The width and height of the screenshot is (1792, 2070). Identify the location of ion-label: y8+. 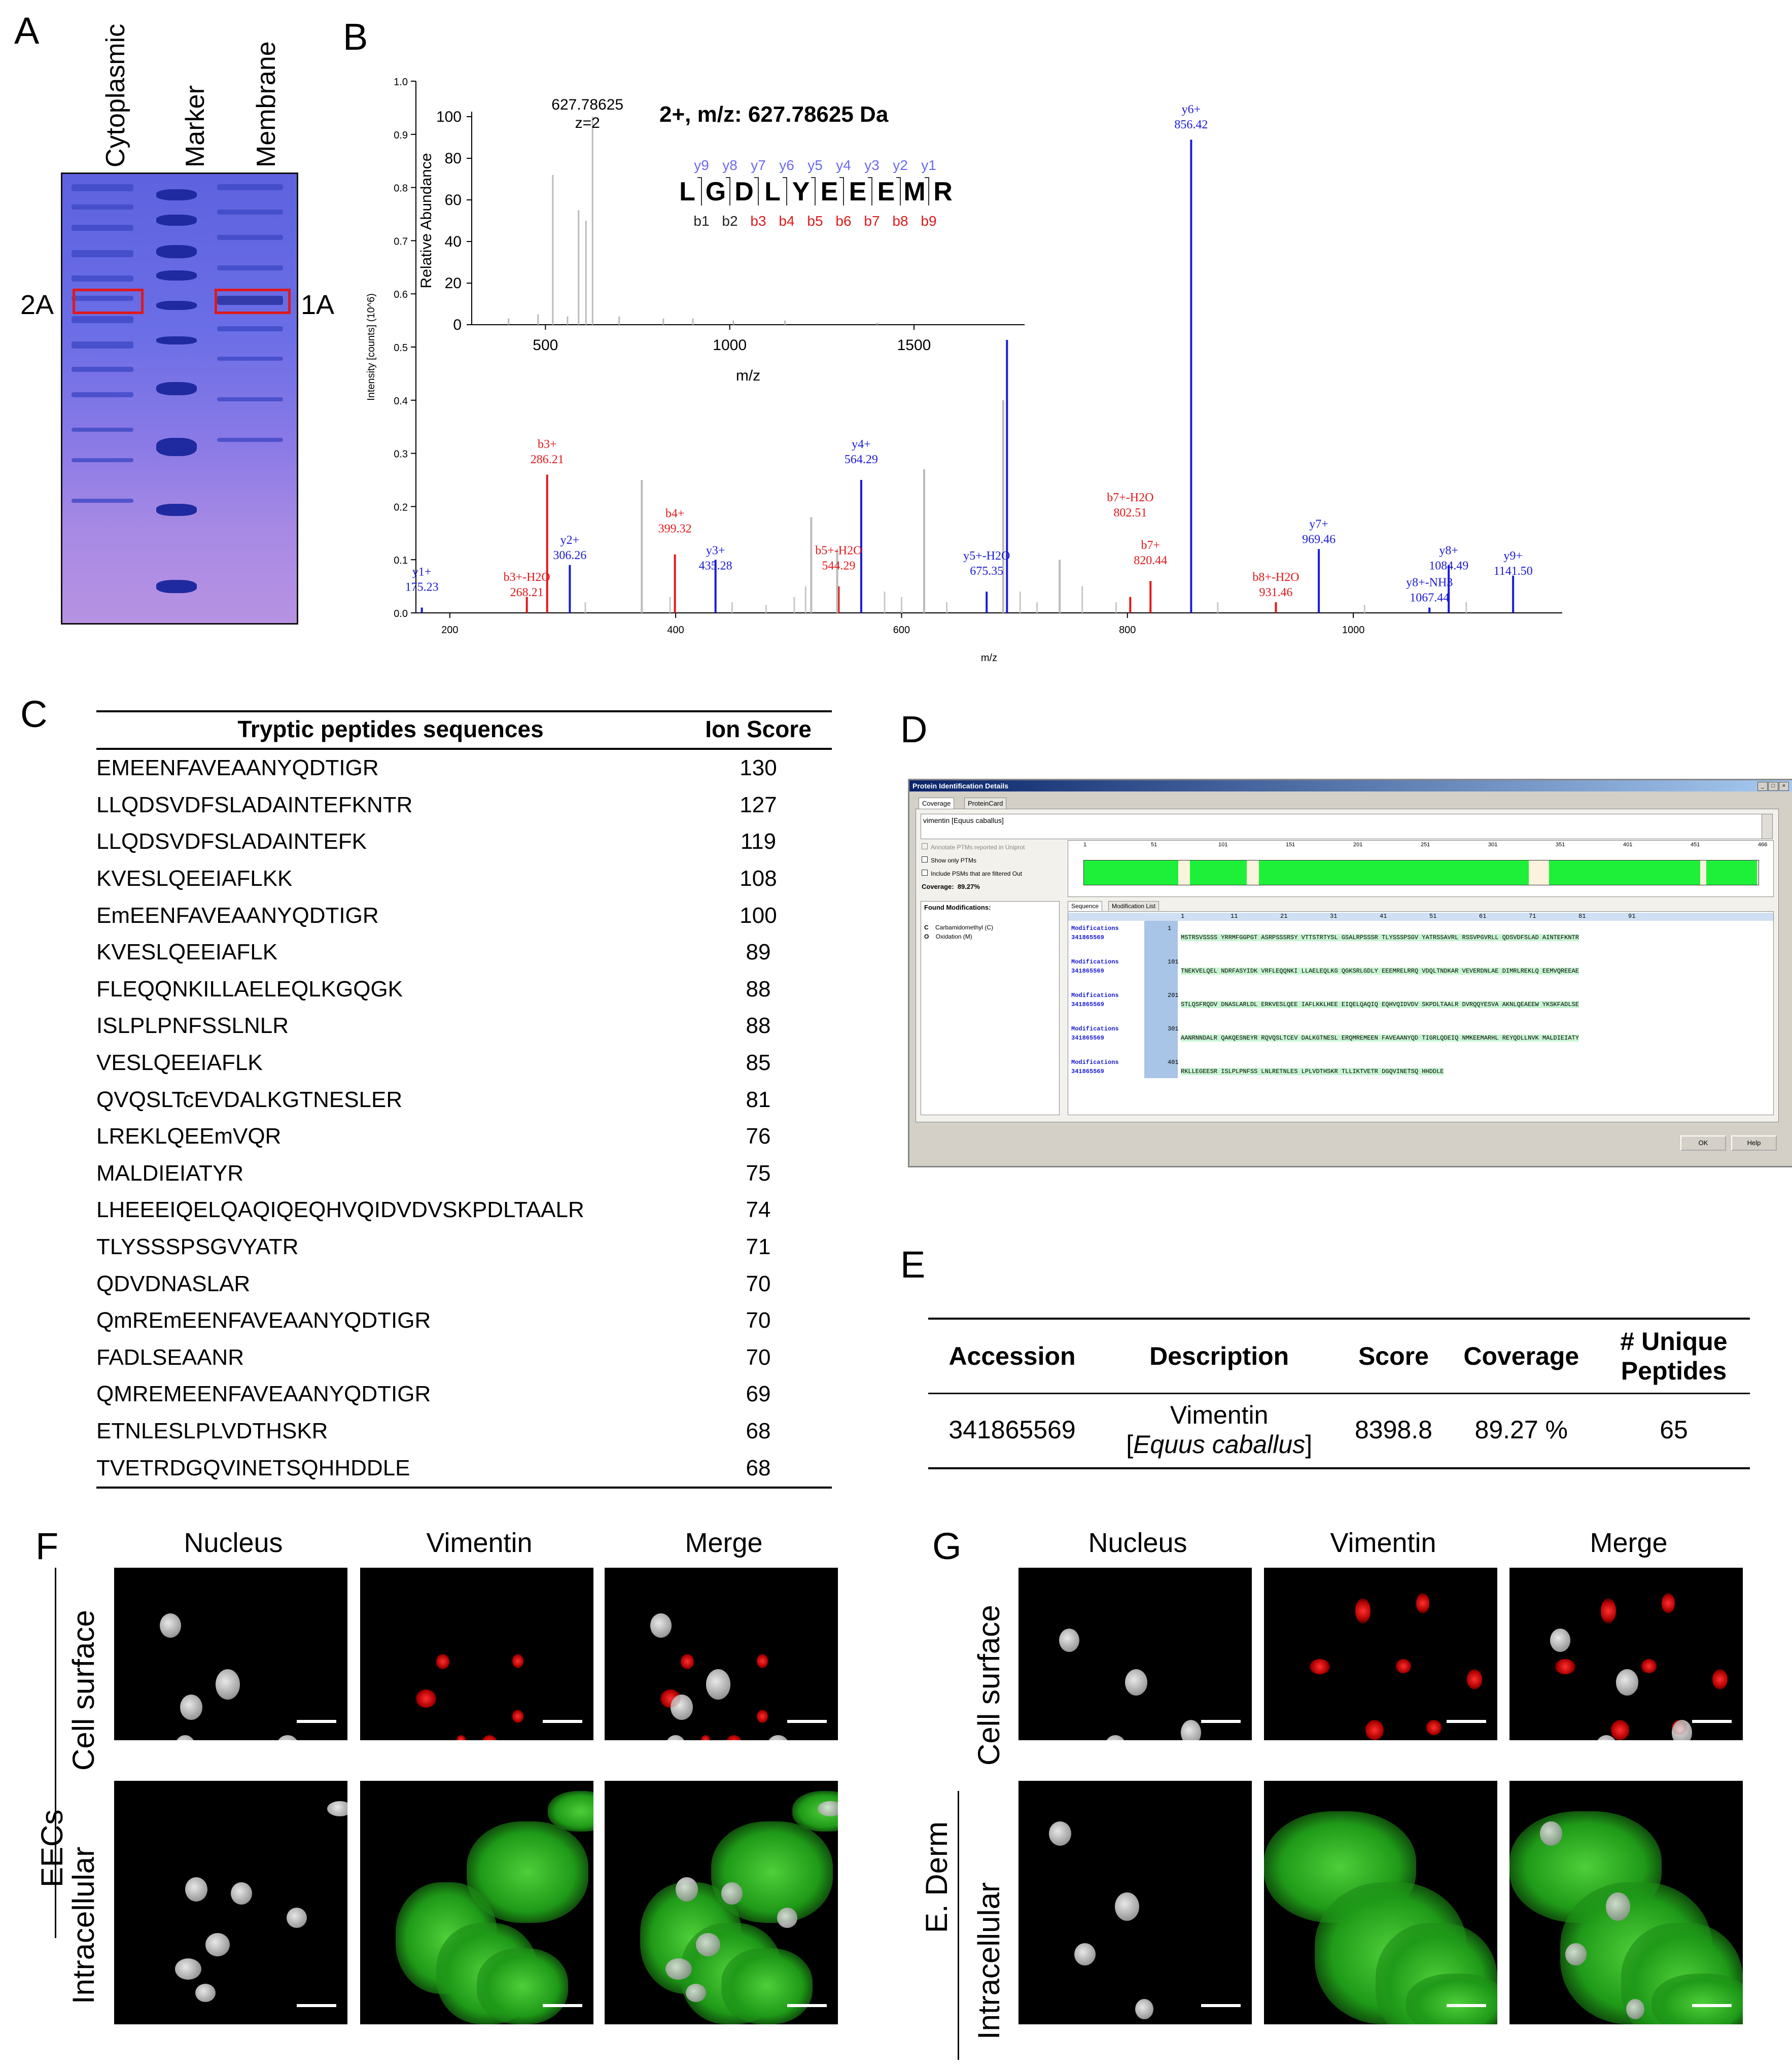
(1448, 551).